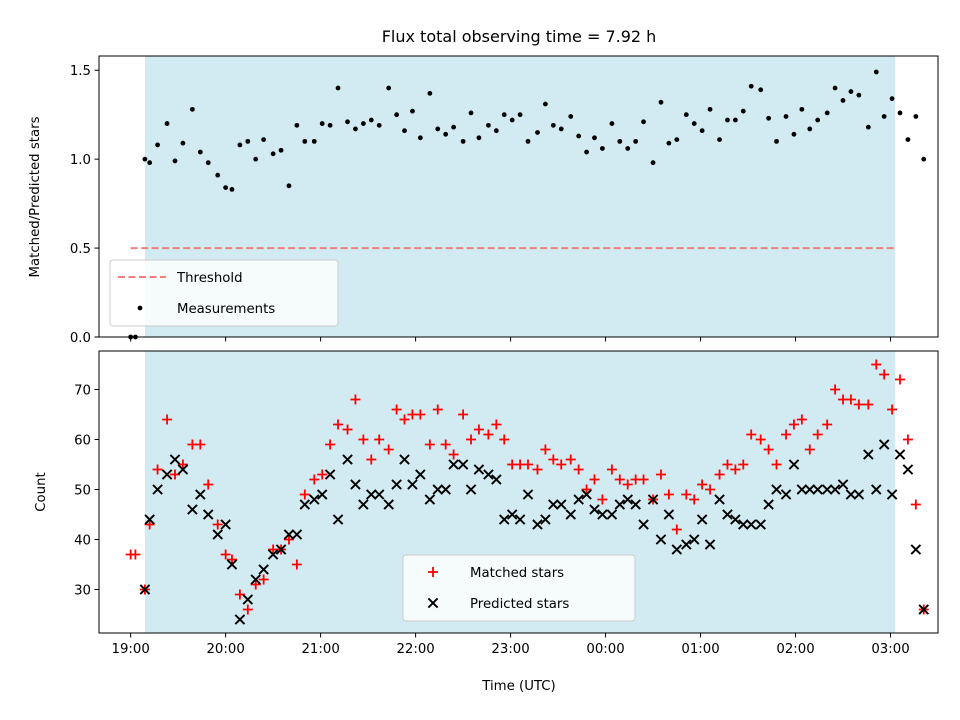 This screenshot has height=720, width=960. I want to click on x-tick-label: 21:00, so click(320, 649).